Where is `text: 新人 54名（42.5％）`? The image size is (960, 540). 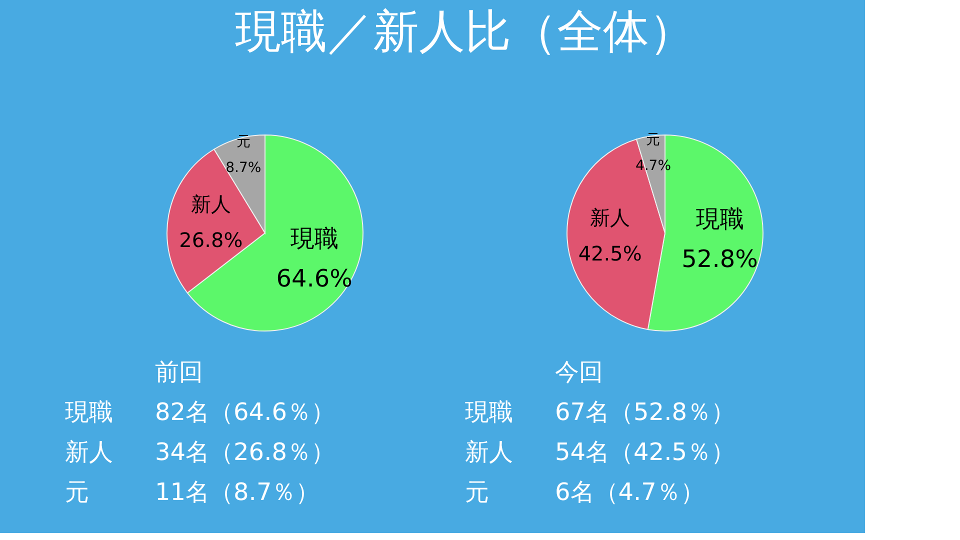
text: 新人 54名（42.5％） is located at coordinates (600, 452).